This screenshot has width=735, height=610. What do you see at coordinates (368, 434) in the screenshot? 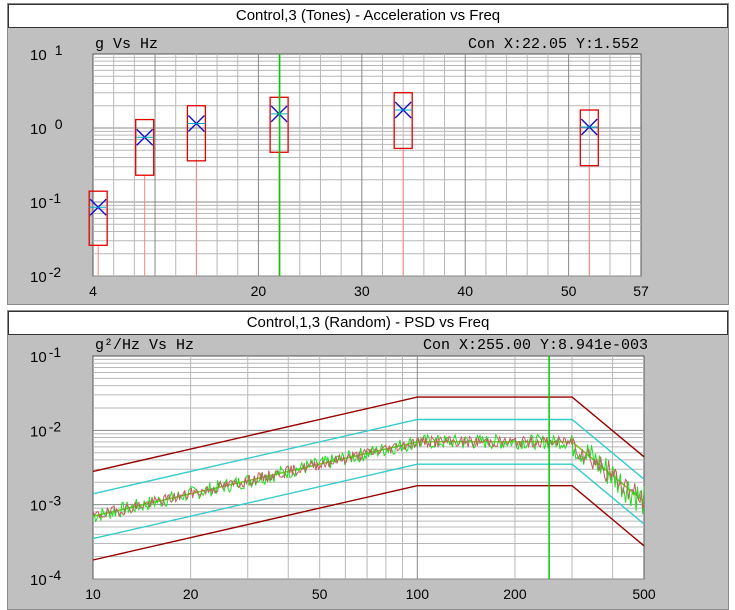
I see `profile-line-abort-upper` at bounding box center [368, 434].